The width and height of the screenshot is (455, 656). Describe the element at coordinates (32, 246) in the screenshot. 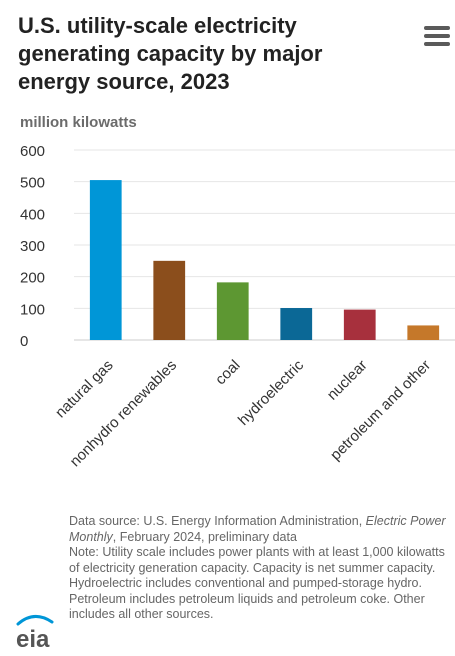

I see `y-tick-label: 300` at that location.